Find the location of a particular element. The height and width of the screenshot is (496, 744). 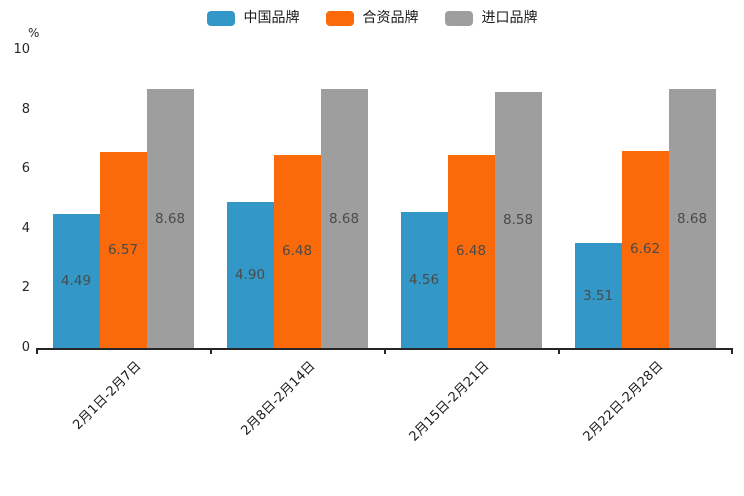

y-tick-label: 10 is located at coordinates (21, 49).